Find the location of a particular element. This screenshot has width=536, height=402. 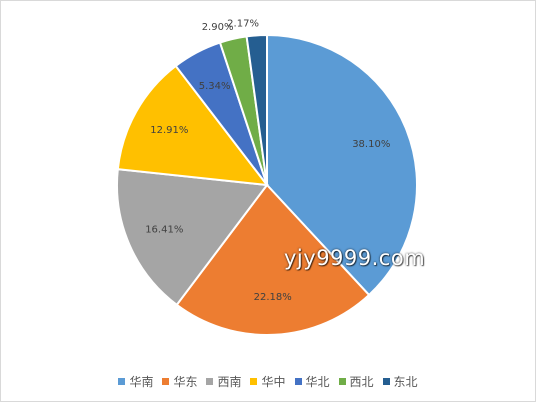

pie-slice-label-3: 16.41% is located at coordinates (164, 230).